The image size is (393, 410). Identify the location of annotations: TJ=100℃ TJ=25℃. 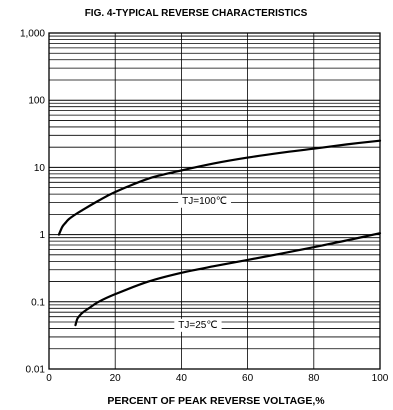
(203, 263).